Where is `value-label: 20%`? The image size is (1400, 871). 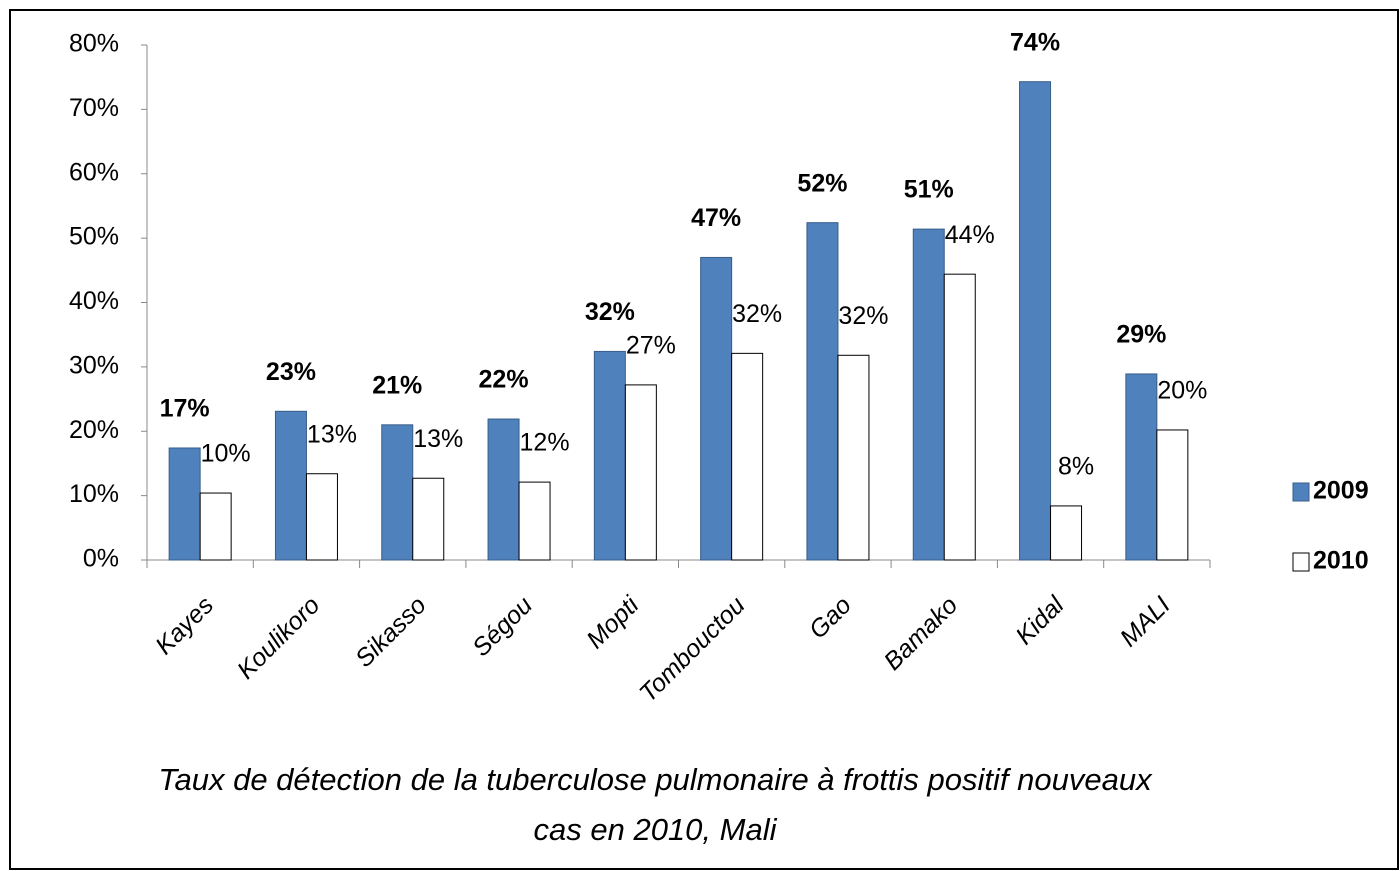 value-label: 20% is located at coordinates (1182, 391).